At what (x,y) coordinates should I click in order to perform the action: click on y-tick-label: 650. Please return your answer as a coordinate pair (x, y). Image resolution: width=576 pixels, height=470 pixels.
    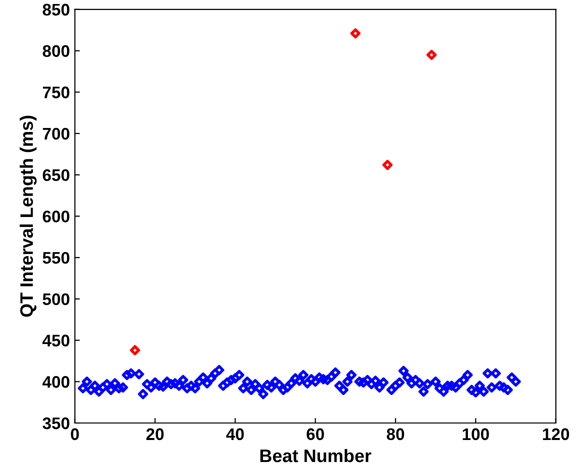
    Looking at the image, I should click on (56, 175).